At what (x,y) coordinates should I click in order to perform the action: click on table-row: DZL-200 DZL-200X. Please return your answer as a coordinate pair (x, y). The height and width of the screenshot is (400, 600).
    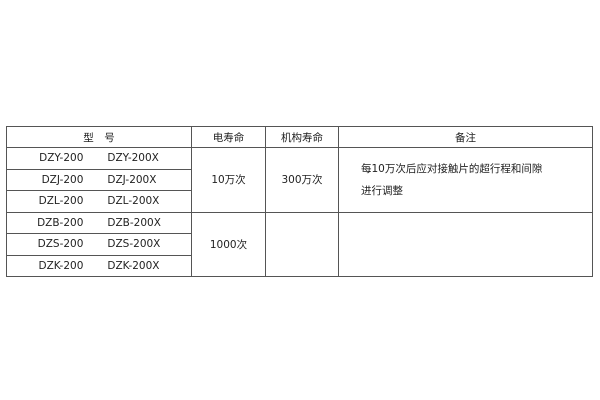
    Looking at the image, I should click on (299, 201).